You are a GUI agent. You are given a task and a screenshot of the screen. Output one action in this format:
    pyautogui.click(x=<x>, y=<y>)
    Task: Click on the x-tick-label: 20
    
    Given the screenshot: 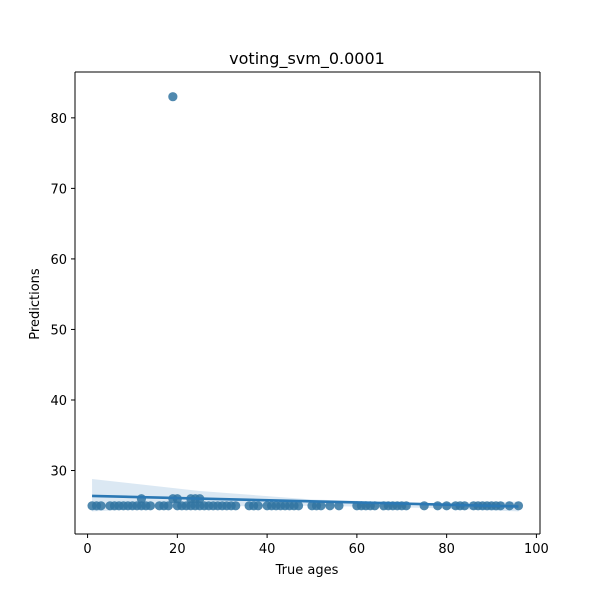 What is the action you would take?
    pyautogui.click(x=177, y=549)
    